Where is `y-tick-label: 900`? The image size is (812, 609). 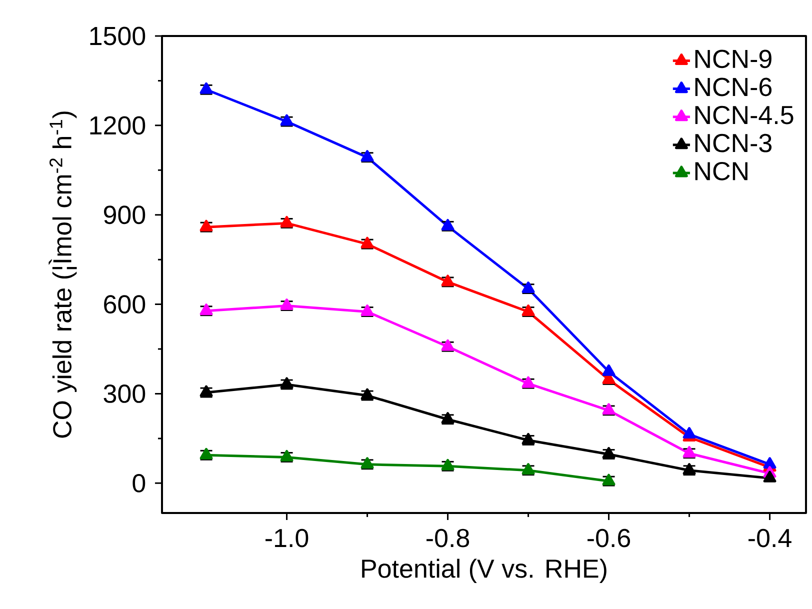 y-tick-label: 900 is located at coordinates (125, 215).